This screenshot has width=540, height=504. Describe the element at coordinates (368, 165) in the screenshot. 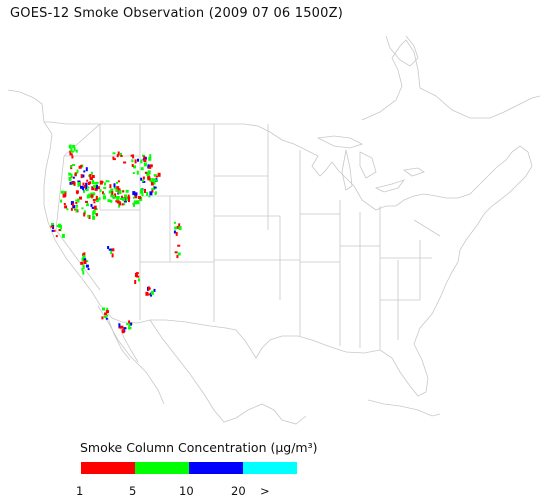

I see `great-lake-huron` at that location.